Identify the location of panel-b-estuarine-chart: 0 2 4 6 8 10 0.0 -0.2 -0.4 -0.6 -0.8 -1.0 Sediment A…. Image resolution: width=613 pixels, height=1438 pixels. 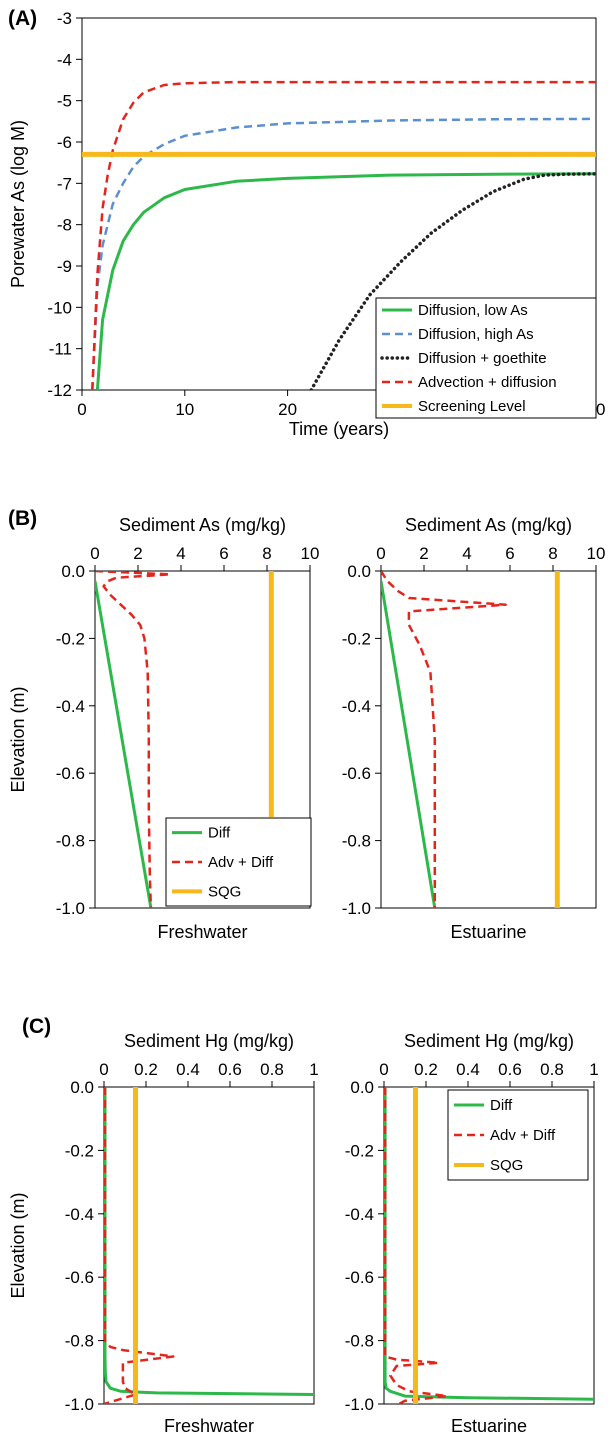
(474, 728).